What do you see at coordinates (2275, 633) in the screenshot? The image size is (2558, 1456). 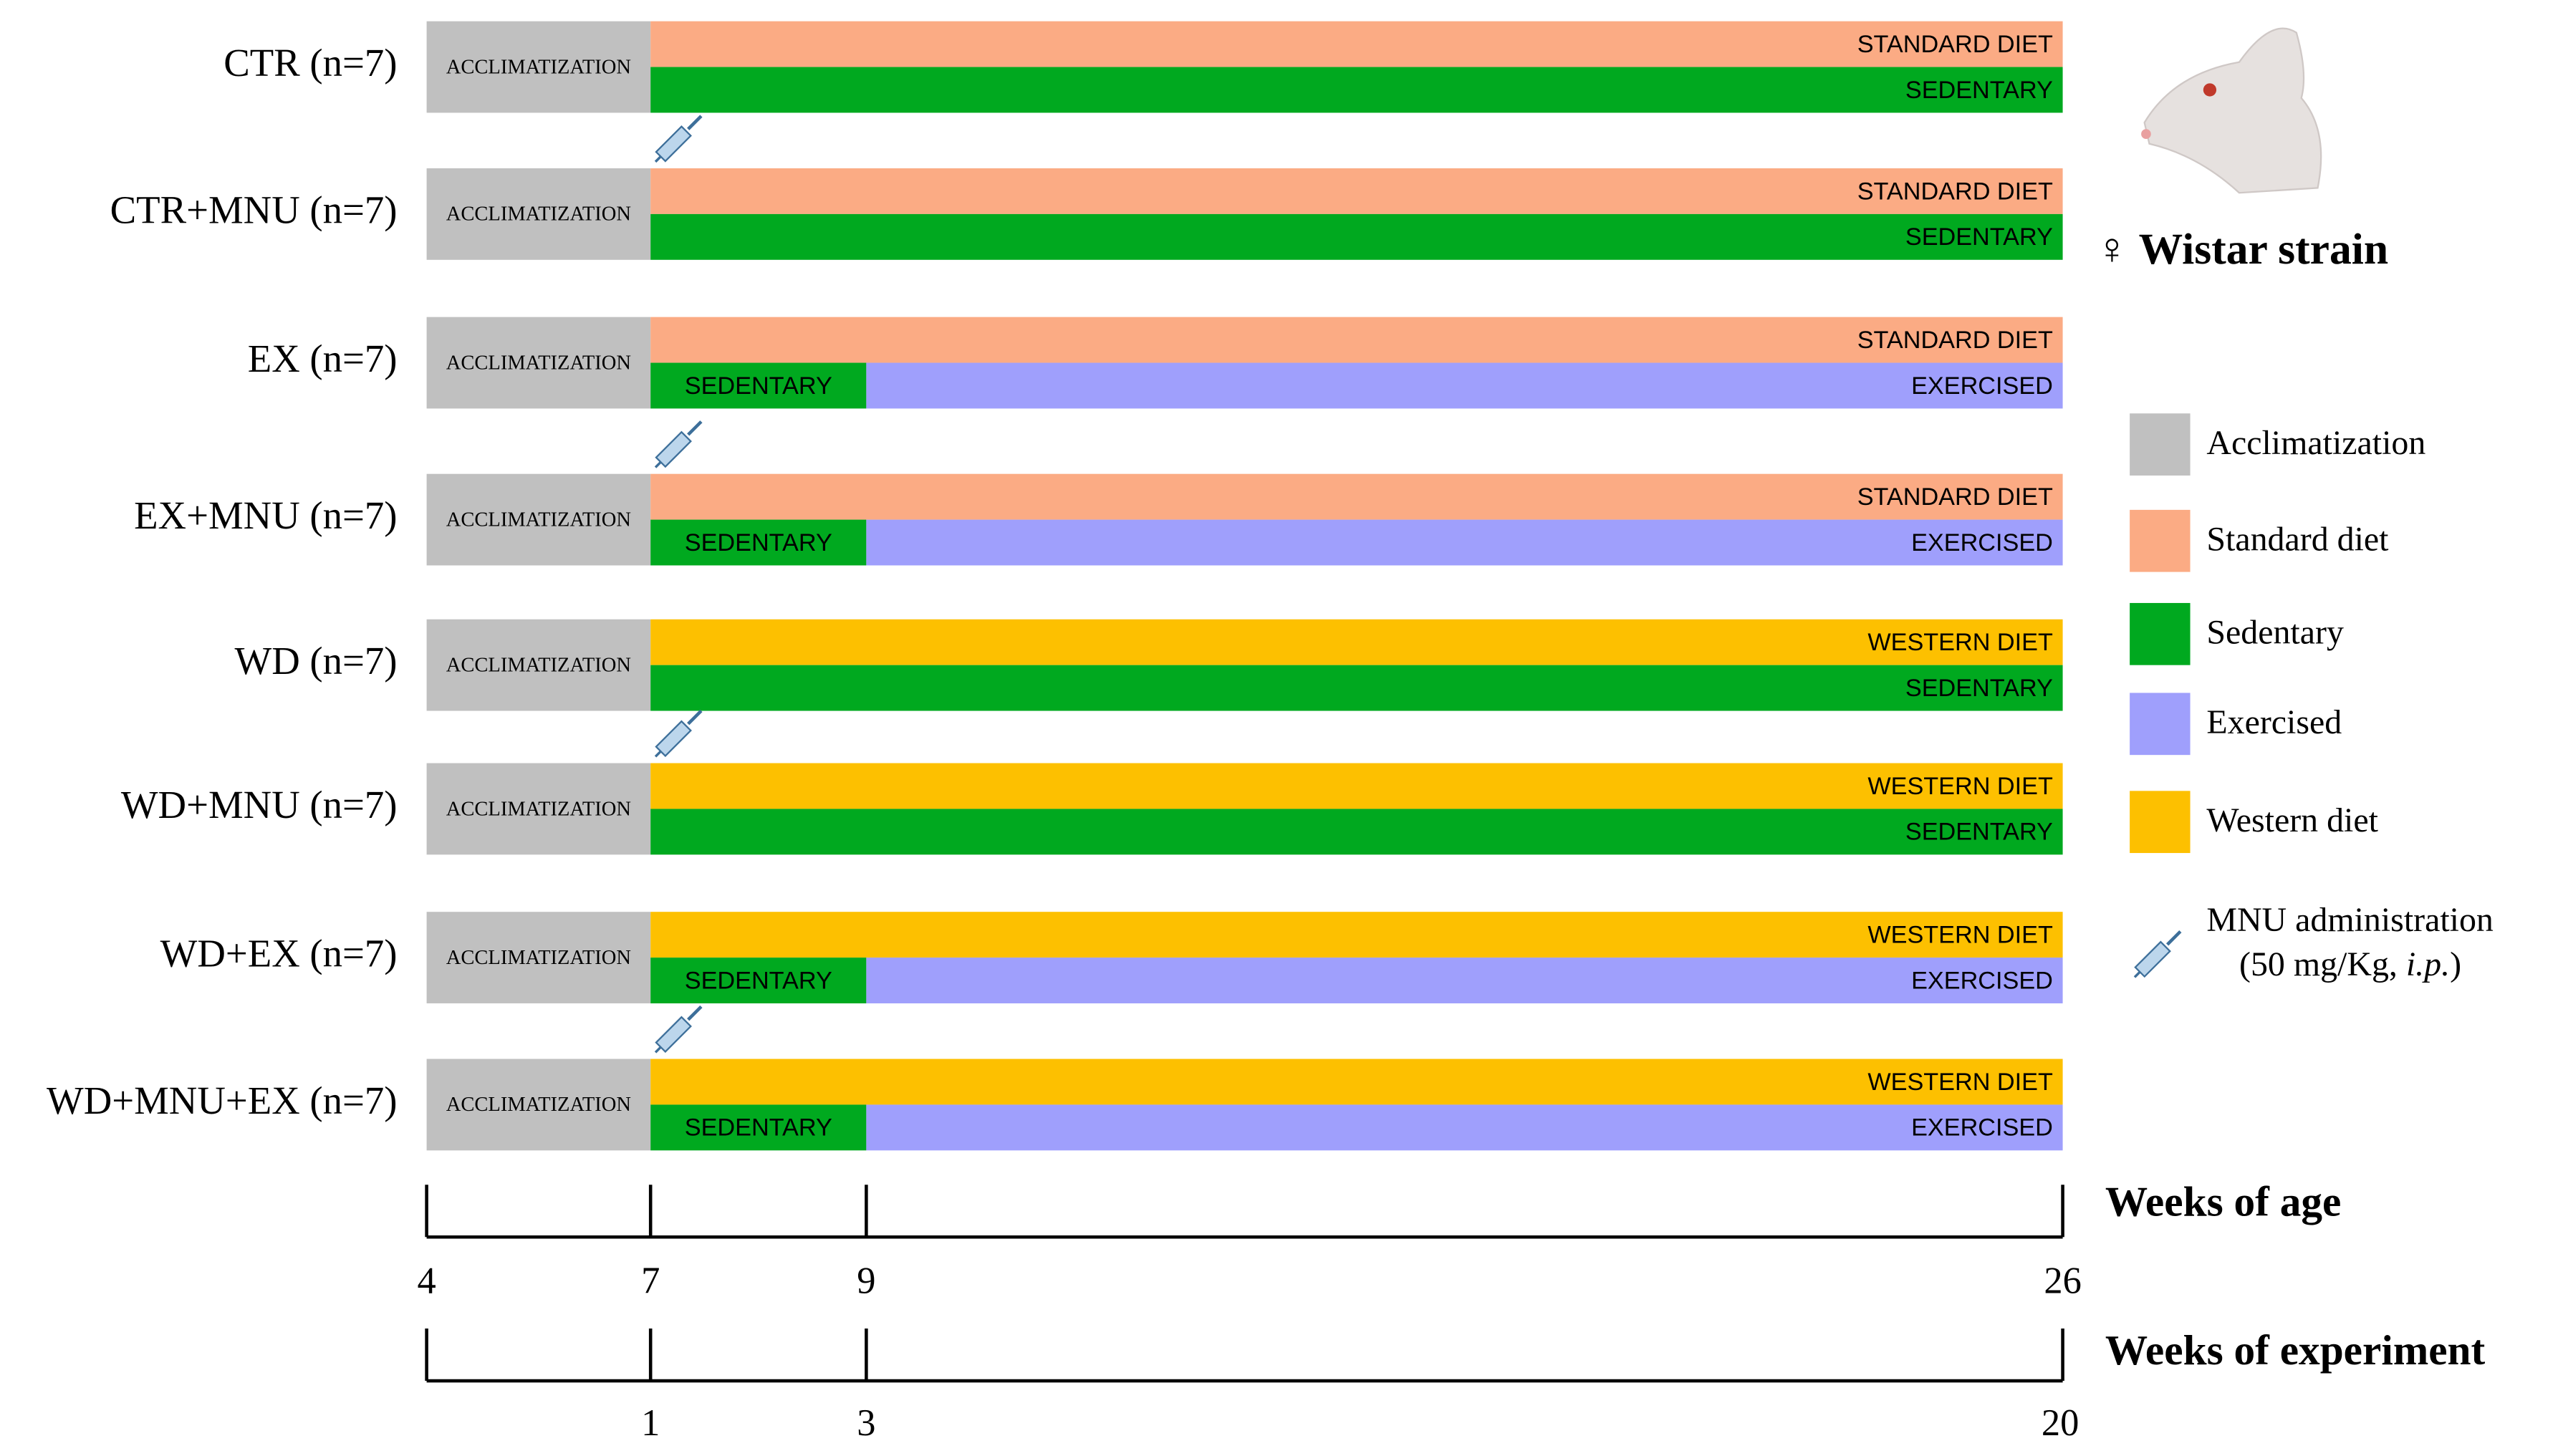 I see `legend-label: Sedentary` at bounding box center [2275, 633].